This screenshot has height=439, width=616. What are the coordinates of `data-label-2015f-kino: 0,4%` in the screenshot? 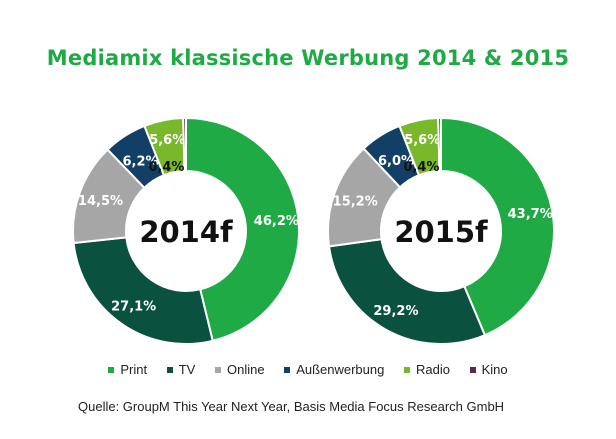 It's located at (421, 167).